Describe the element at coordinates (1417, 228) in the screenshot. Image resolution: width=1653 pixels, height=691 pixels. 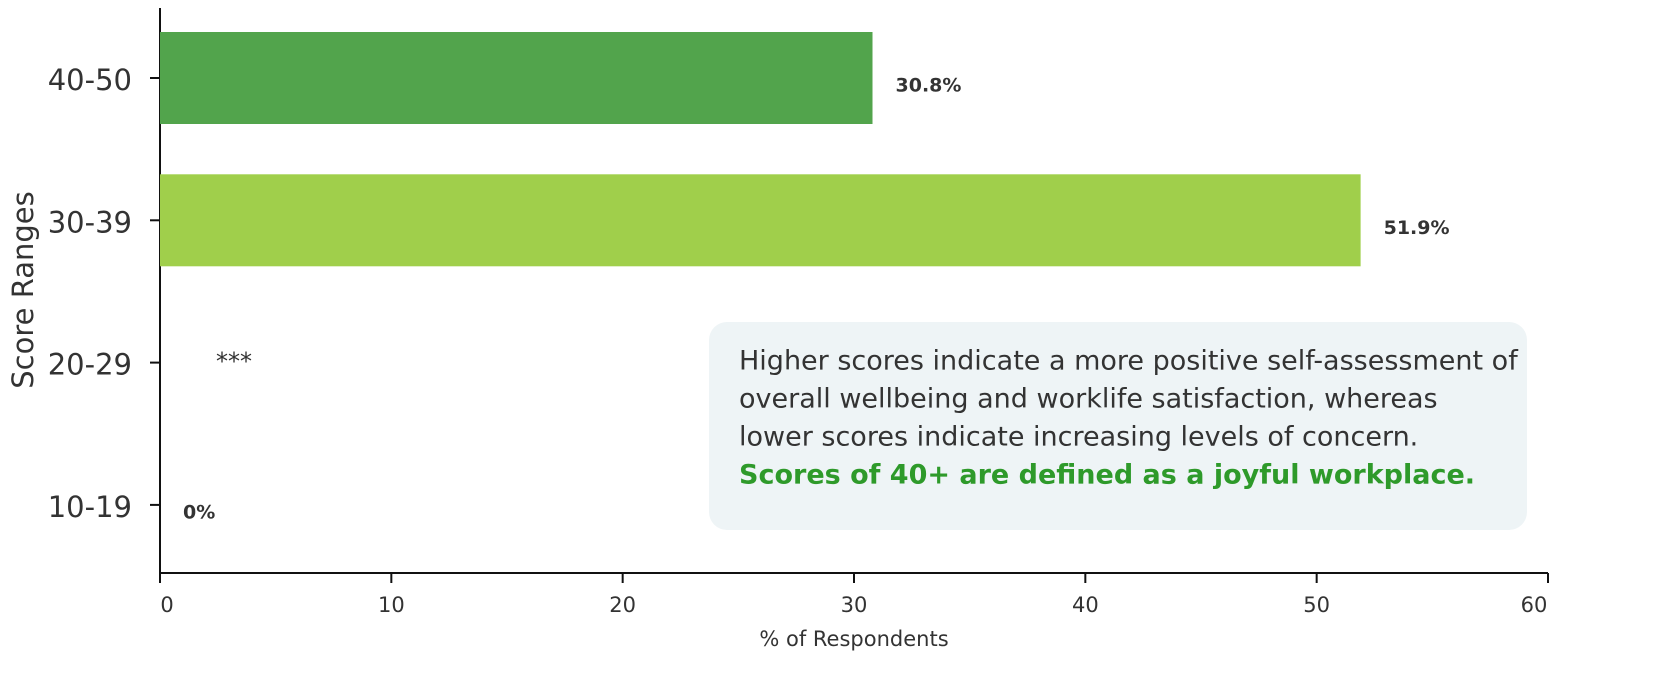
I see `value-label: 51.9%` at that location.